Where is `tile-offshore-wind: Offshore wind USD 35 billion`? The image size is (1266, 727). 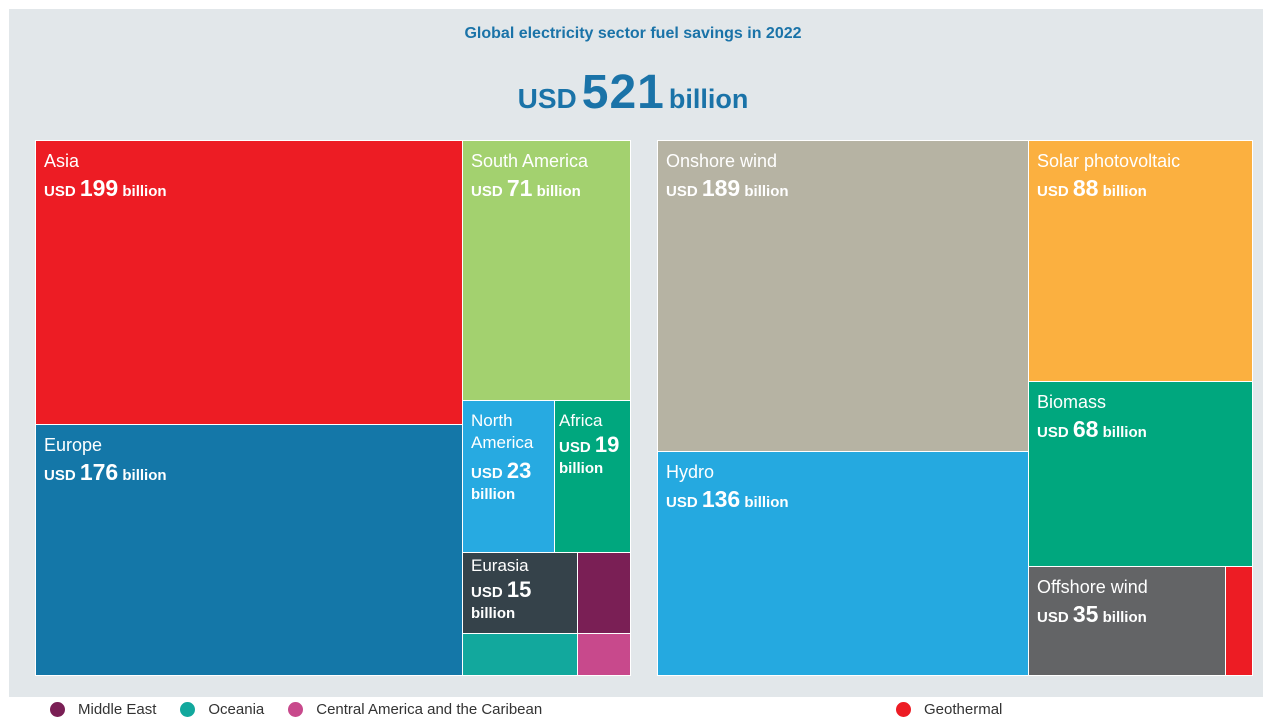 tile-offshore-wind: Offshore wind USD 35 billion is located at coordinates (1127, 621).